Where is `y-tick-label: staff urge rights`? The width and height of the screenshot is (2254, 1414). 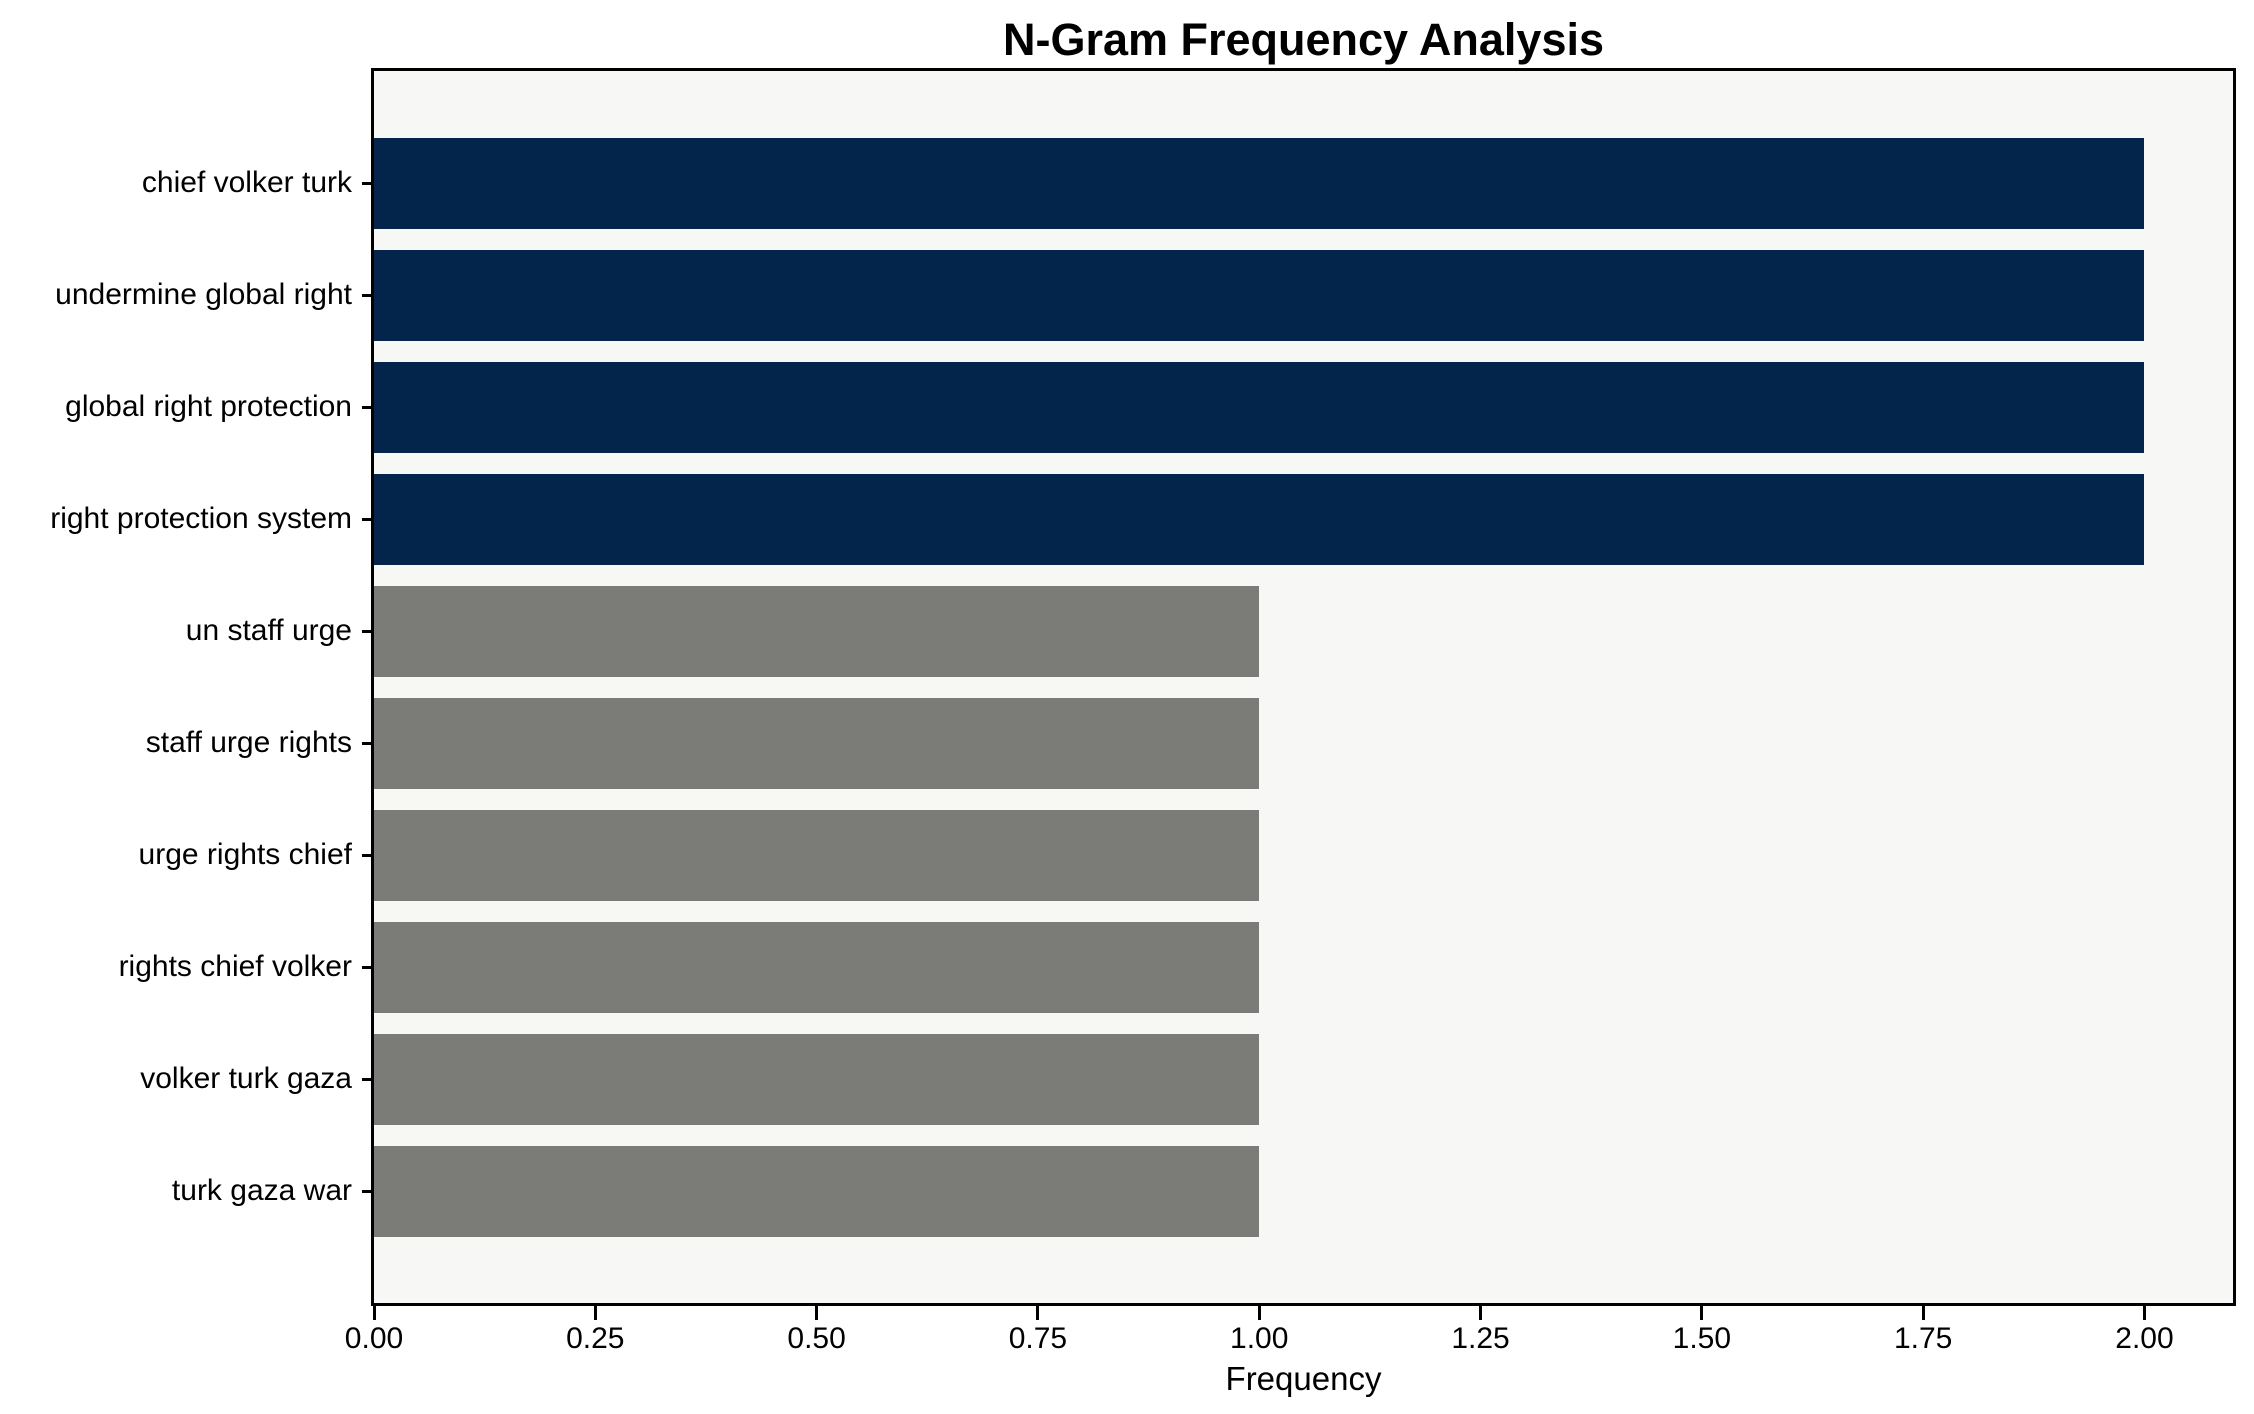 y-tick-label: staff urge rights is located at coordinates (248, 742).